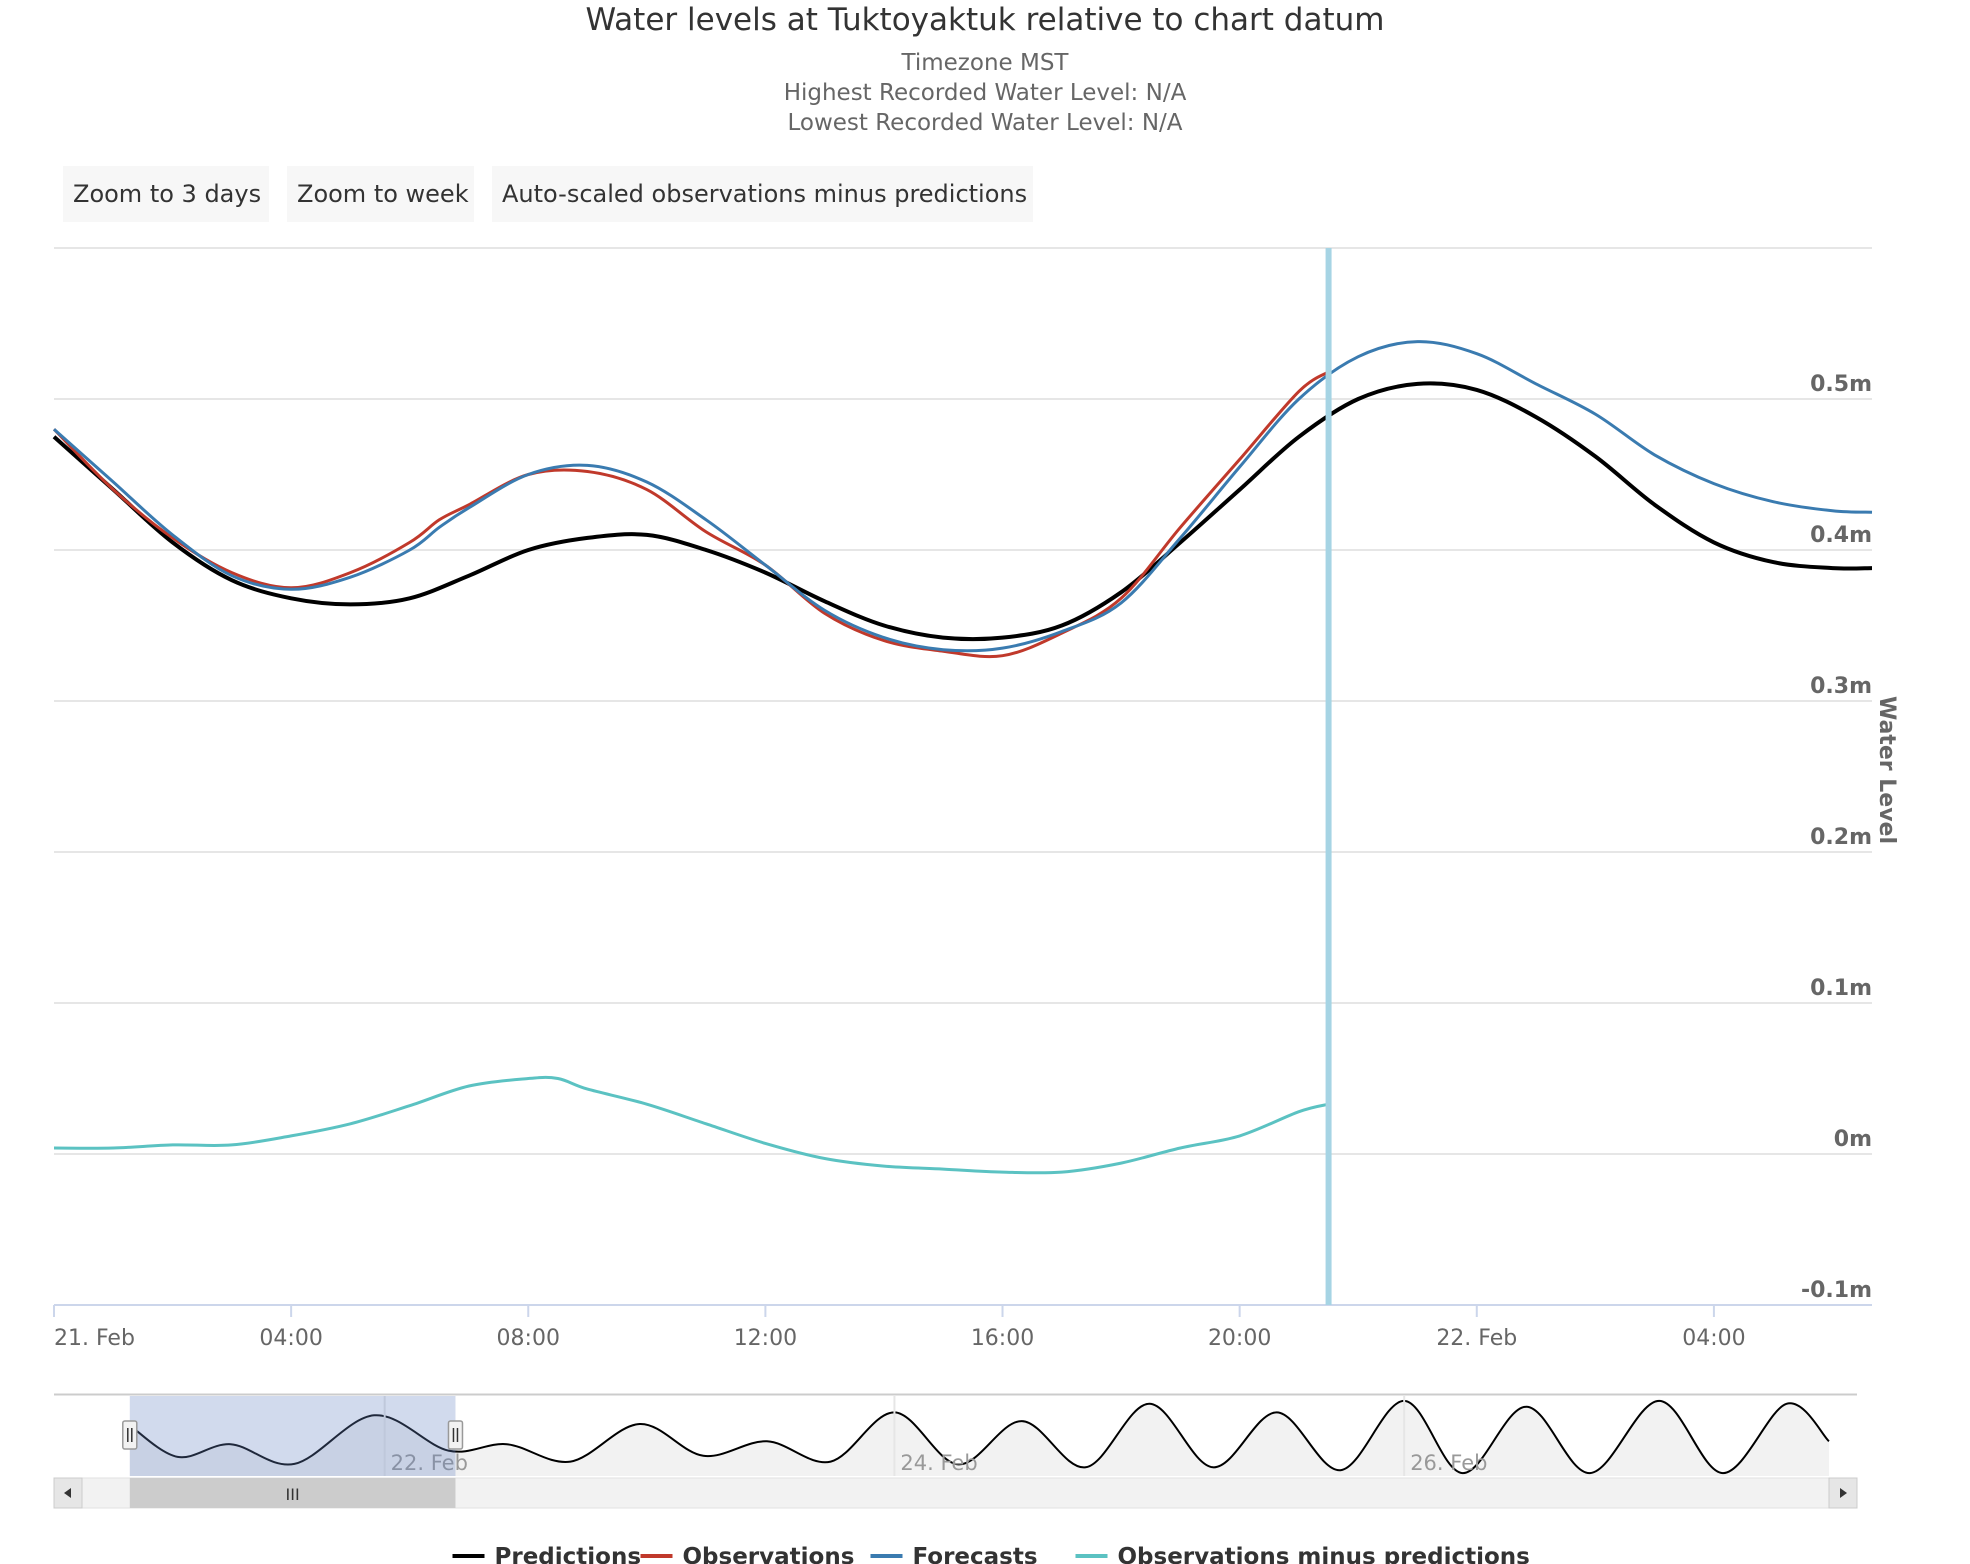 The image size is (1970, 1564). Describe the element at coordinates (691, 1125) in the screenshot. I see `residuals-line` at that location.